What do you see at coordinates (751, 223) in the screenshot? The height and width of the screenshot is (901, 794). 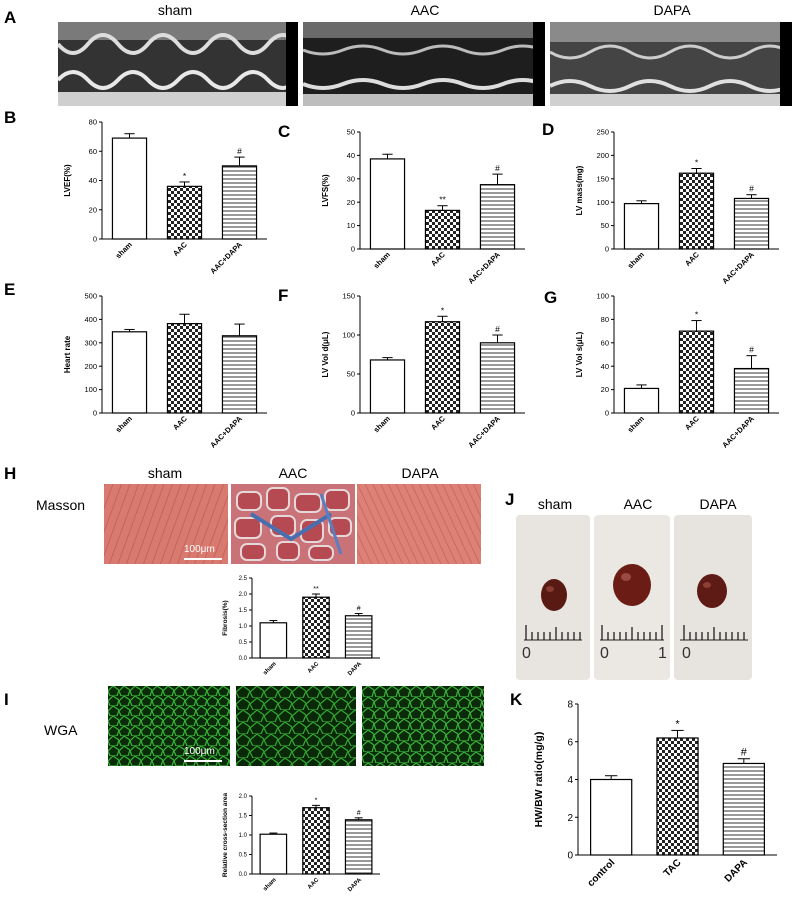 I see `bar-aac-dapa` at bounding box center [751, 223].